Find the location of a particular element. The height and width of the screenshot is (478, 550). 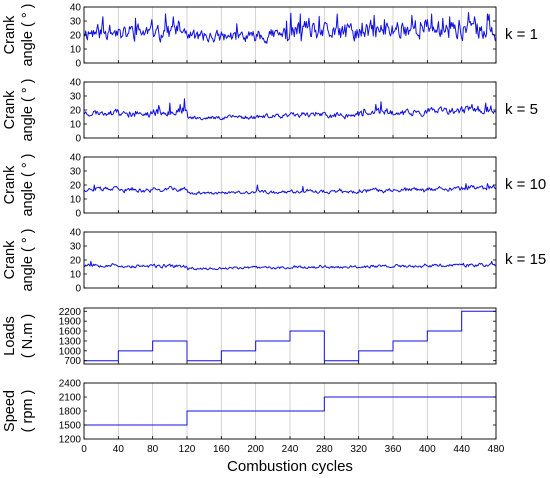

panel-k10: 0 10 20 30 40 Crank angle ( ° ) k = 10 is located at coordinates (274, 186).